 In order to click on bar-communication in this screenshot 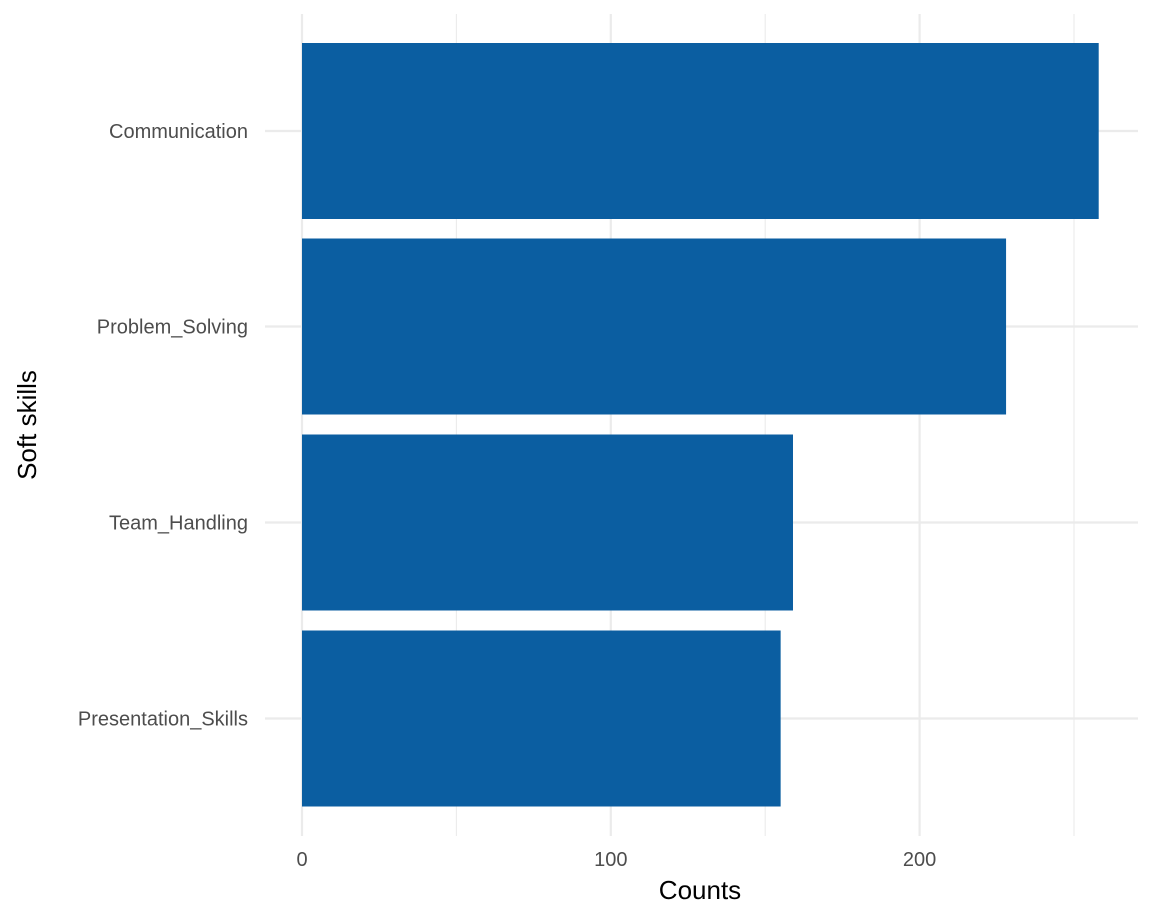, I will do `click(700, 131)`.